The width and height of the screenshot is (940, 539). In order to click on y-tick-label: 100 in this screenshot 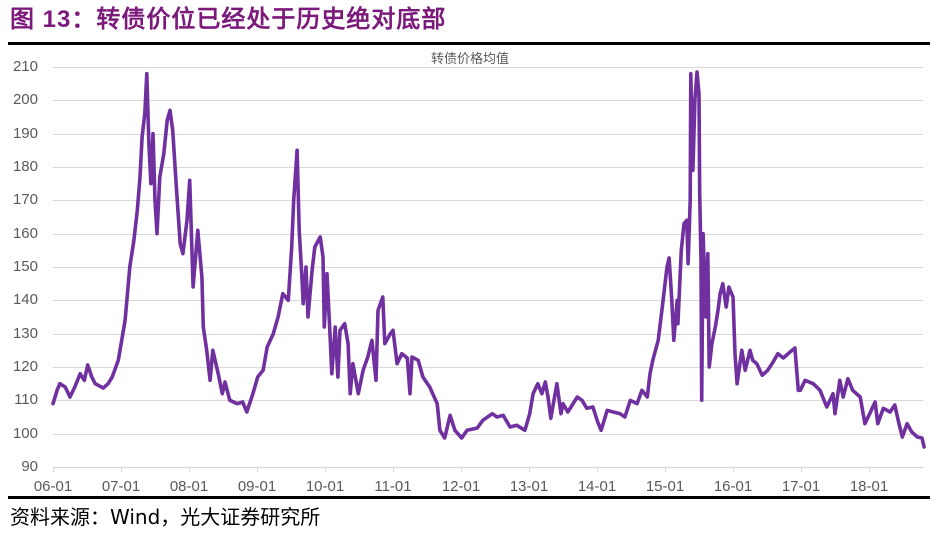, I will do `click(25, 433)`.